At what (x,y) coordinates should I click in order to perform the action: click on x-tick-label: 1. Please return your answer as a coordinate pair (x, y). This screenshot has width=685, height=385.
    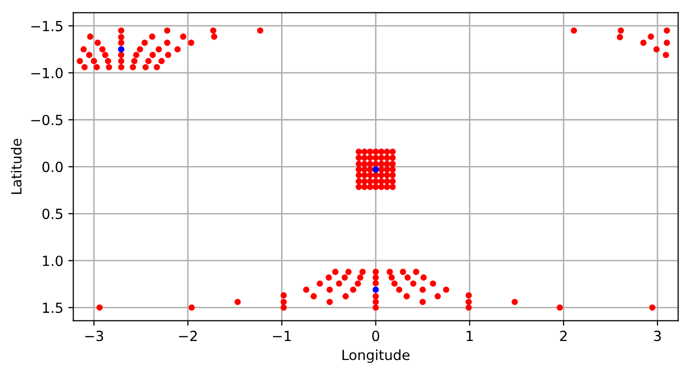
    Looking at the image, I should click on (469, 335).